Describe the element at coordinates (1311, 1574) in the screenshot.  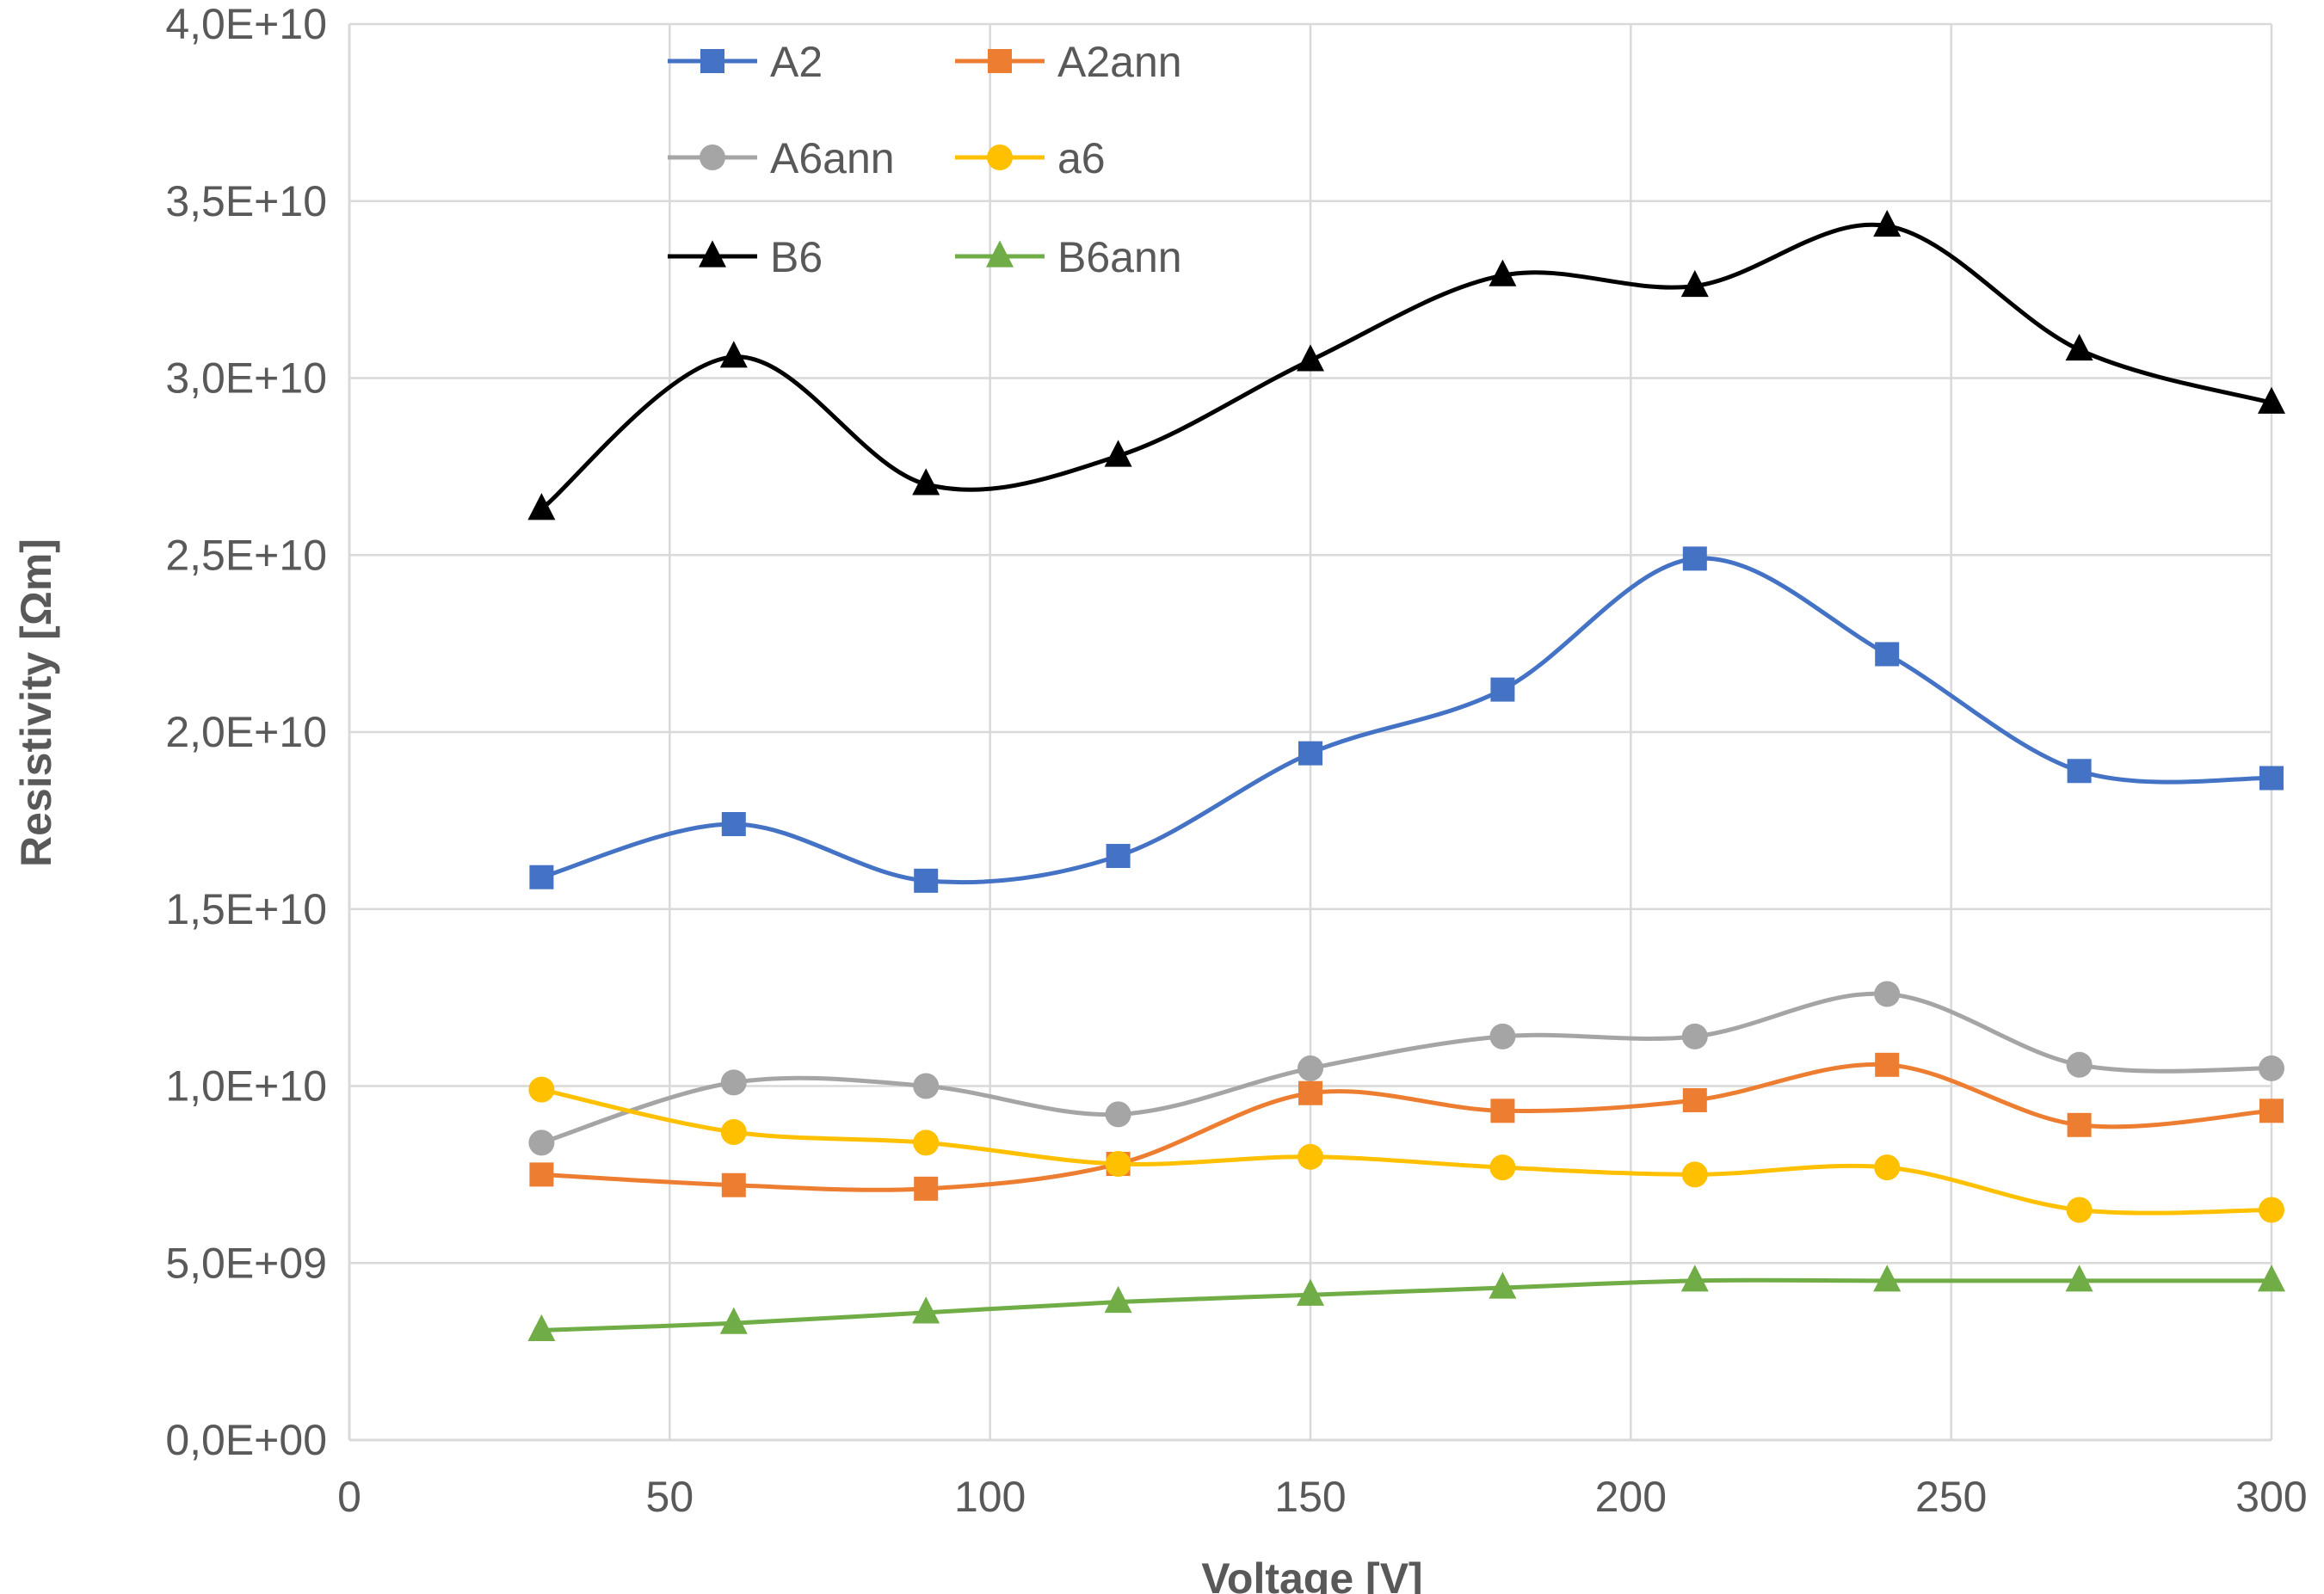
I see `x-axis-title: Voltage [V]` at that location.